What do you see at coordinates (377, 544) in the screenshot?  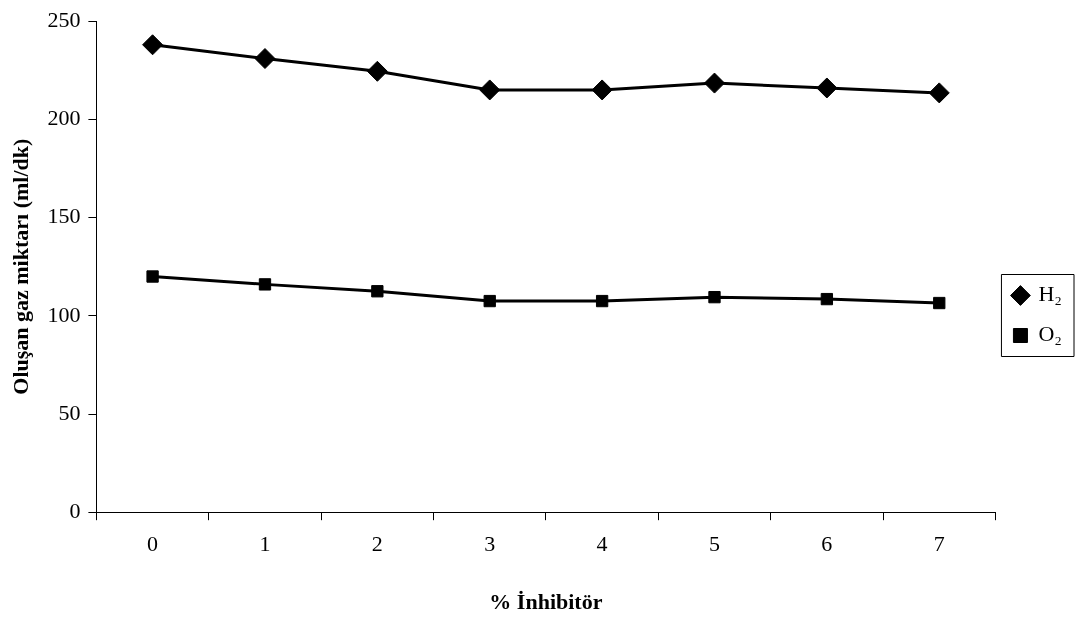 I see `x-tick-label: 2` at bounding box center [377, 544].